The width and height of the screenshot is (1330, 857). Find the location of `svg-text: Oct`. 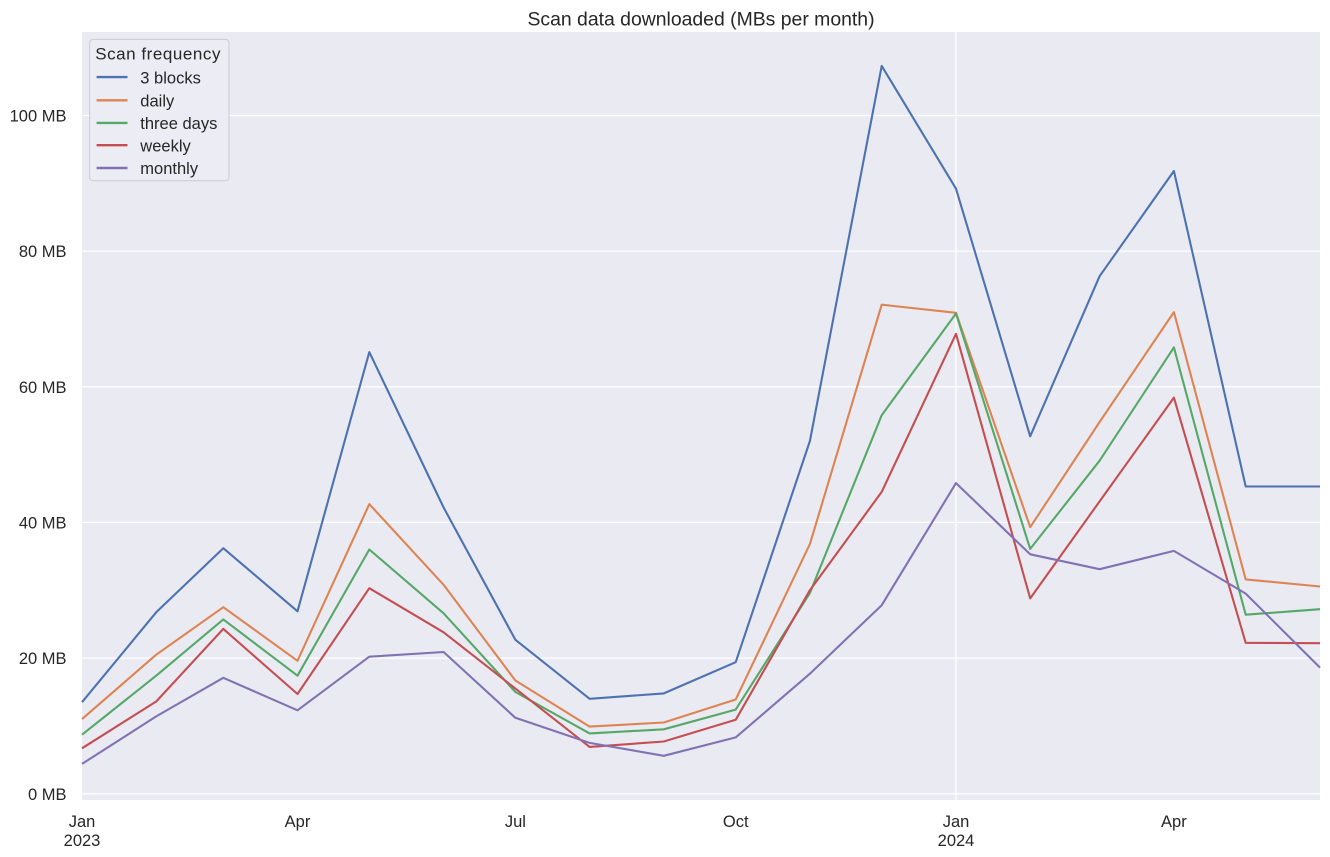

svg-text: Oct is located at coordinates (736, 822).